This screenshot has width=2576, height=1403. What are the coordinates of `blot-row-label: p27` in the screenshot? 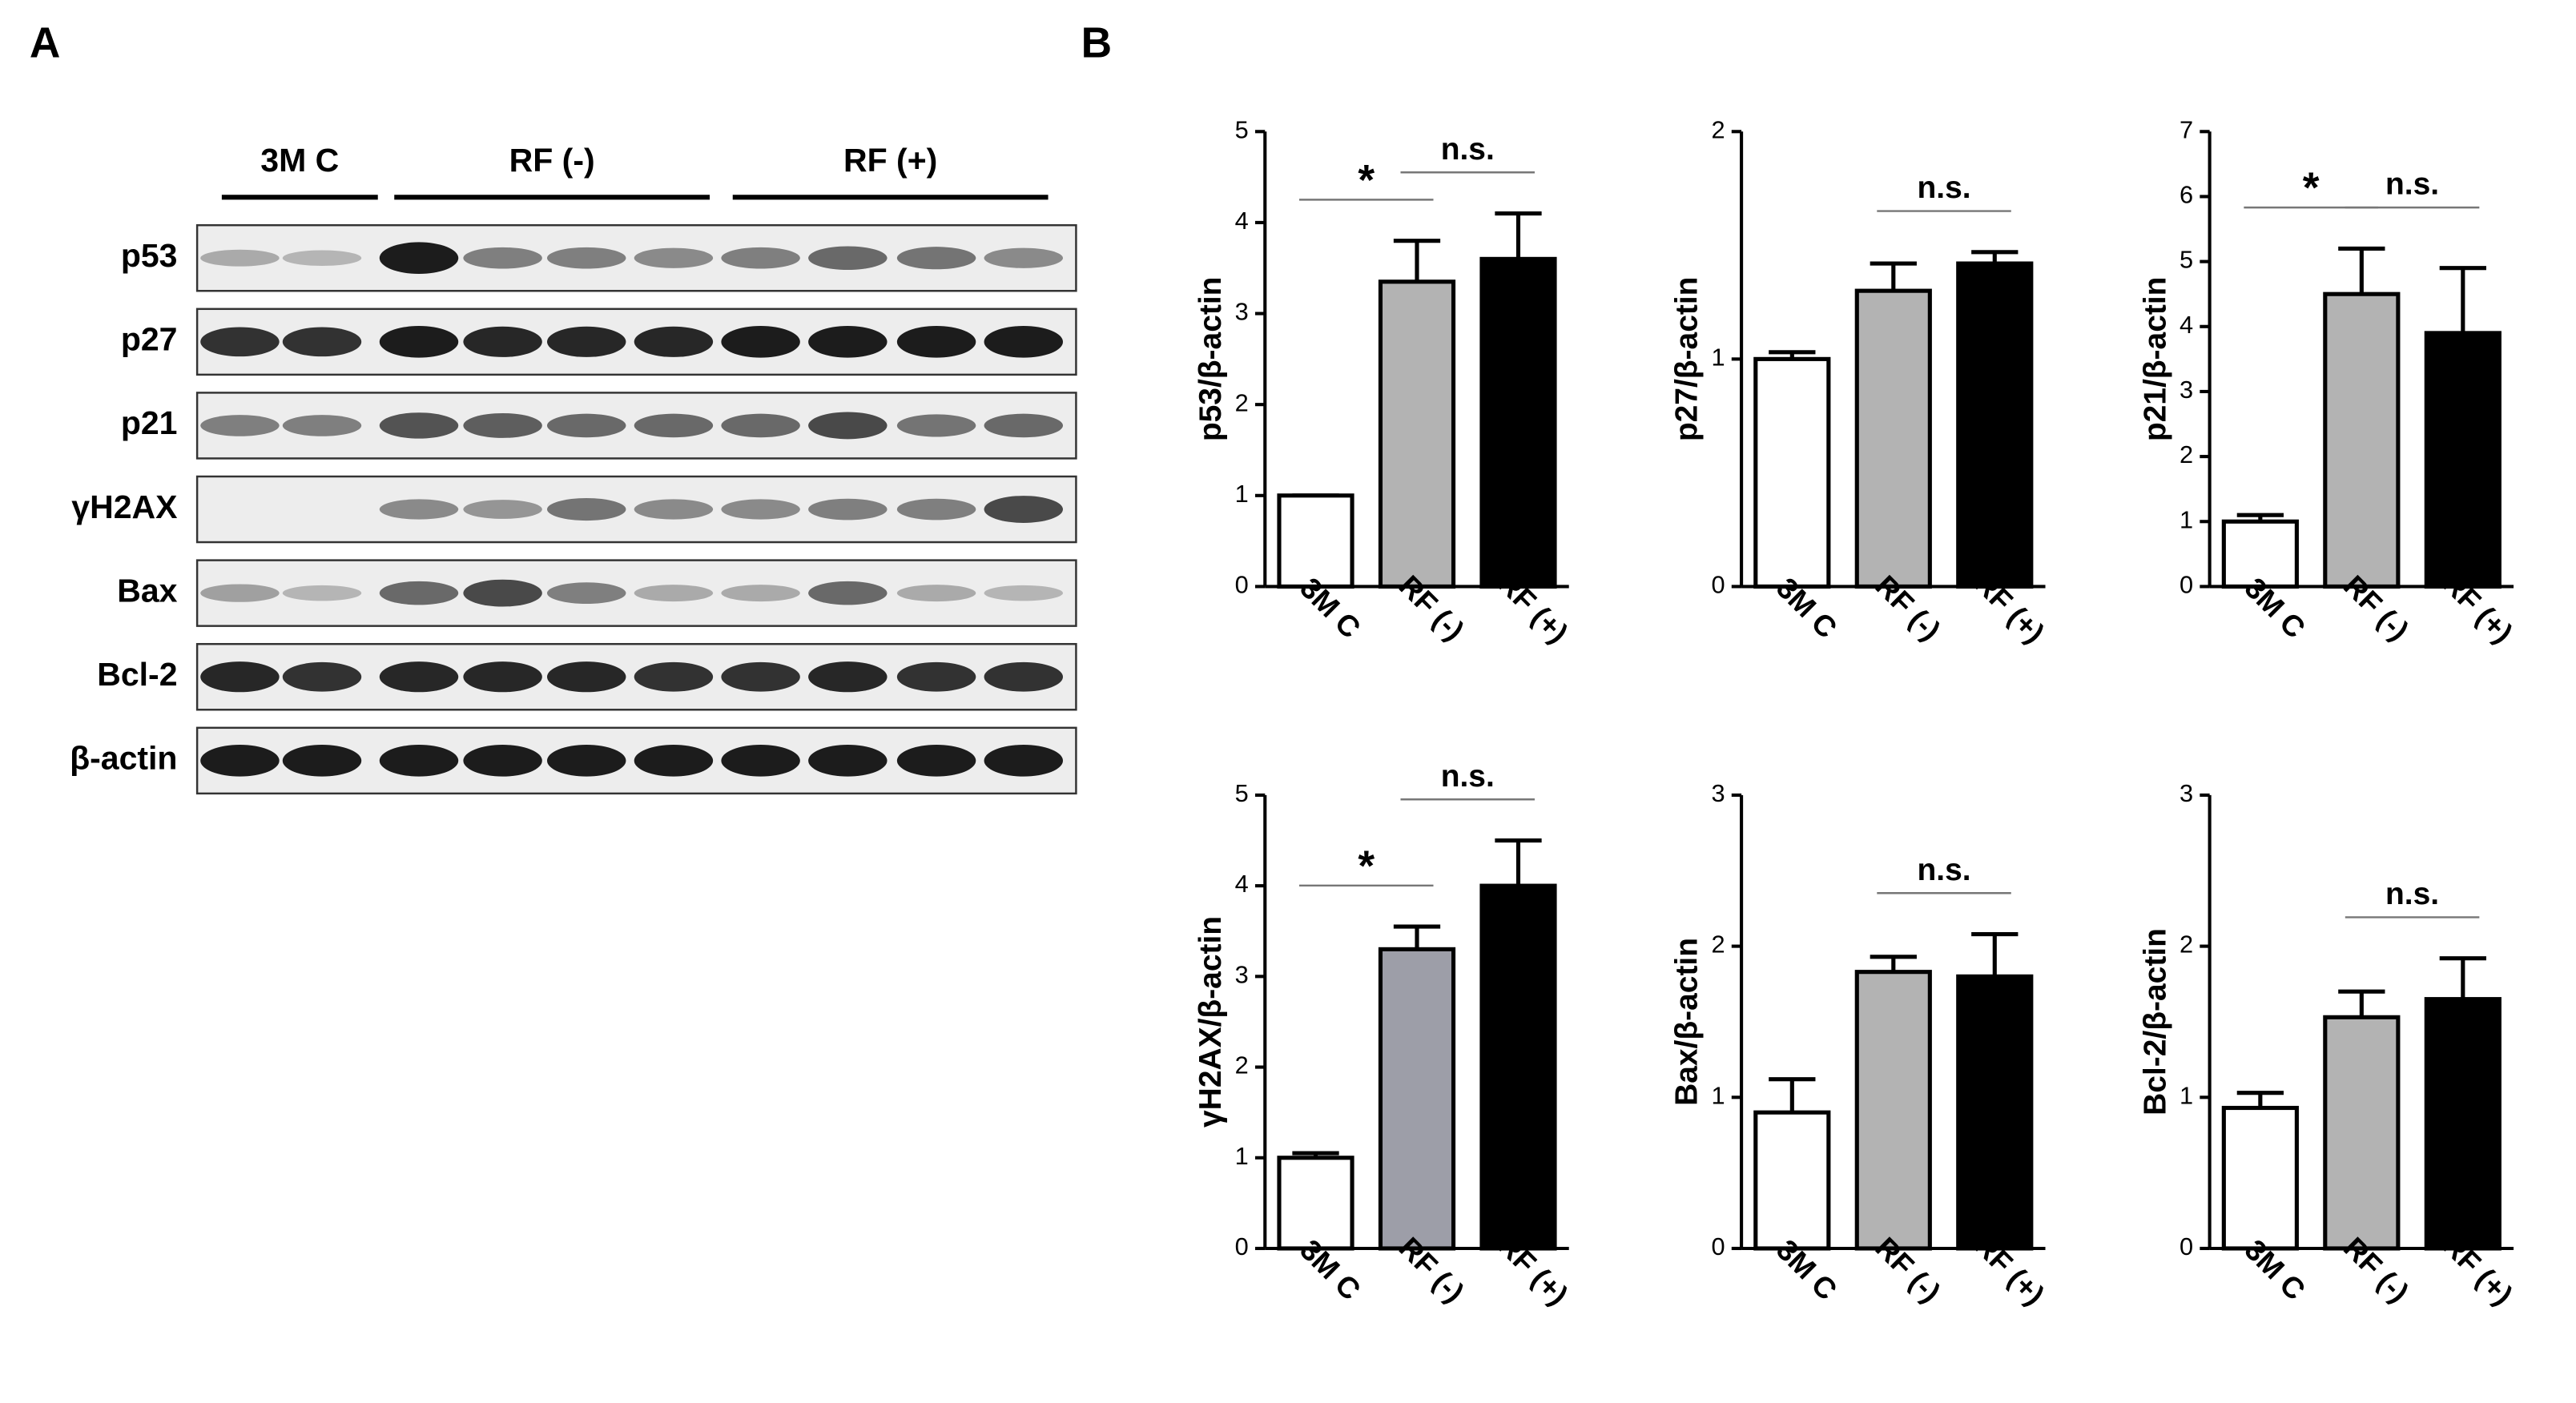 It's located at (149, 339).